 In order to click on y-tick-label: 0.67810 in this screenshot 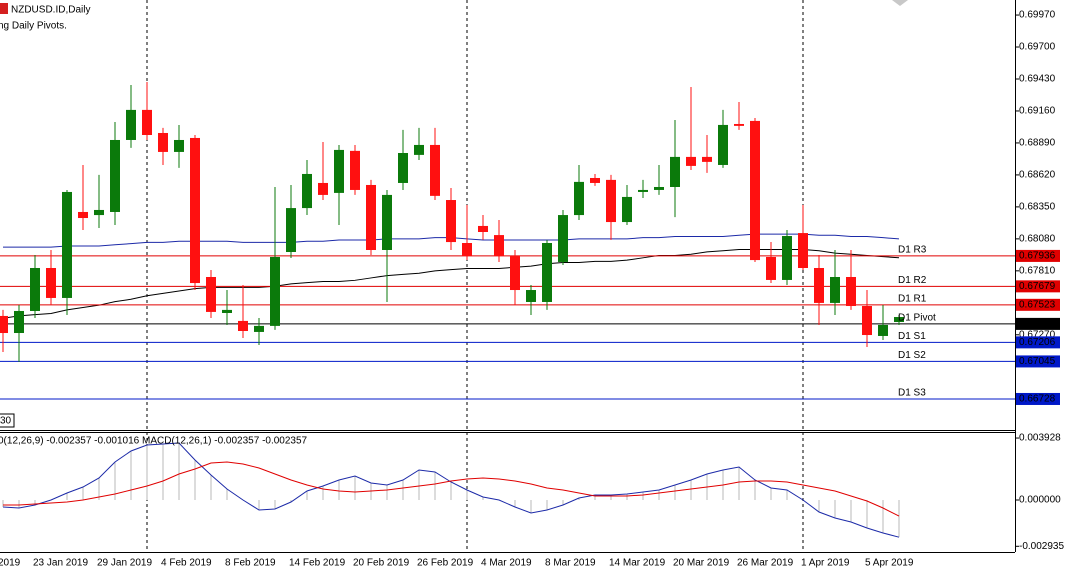, I will do `click(1037, 270)`.